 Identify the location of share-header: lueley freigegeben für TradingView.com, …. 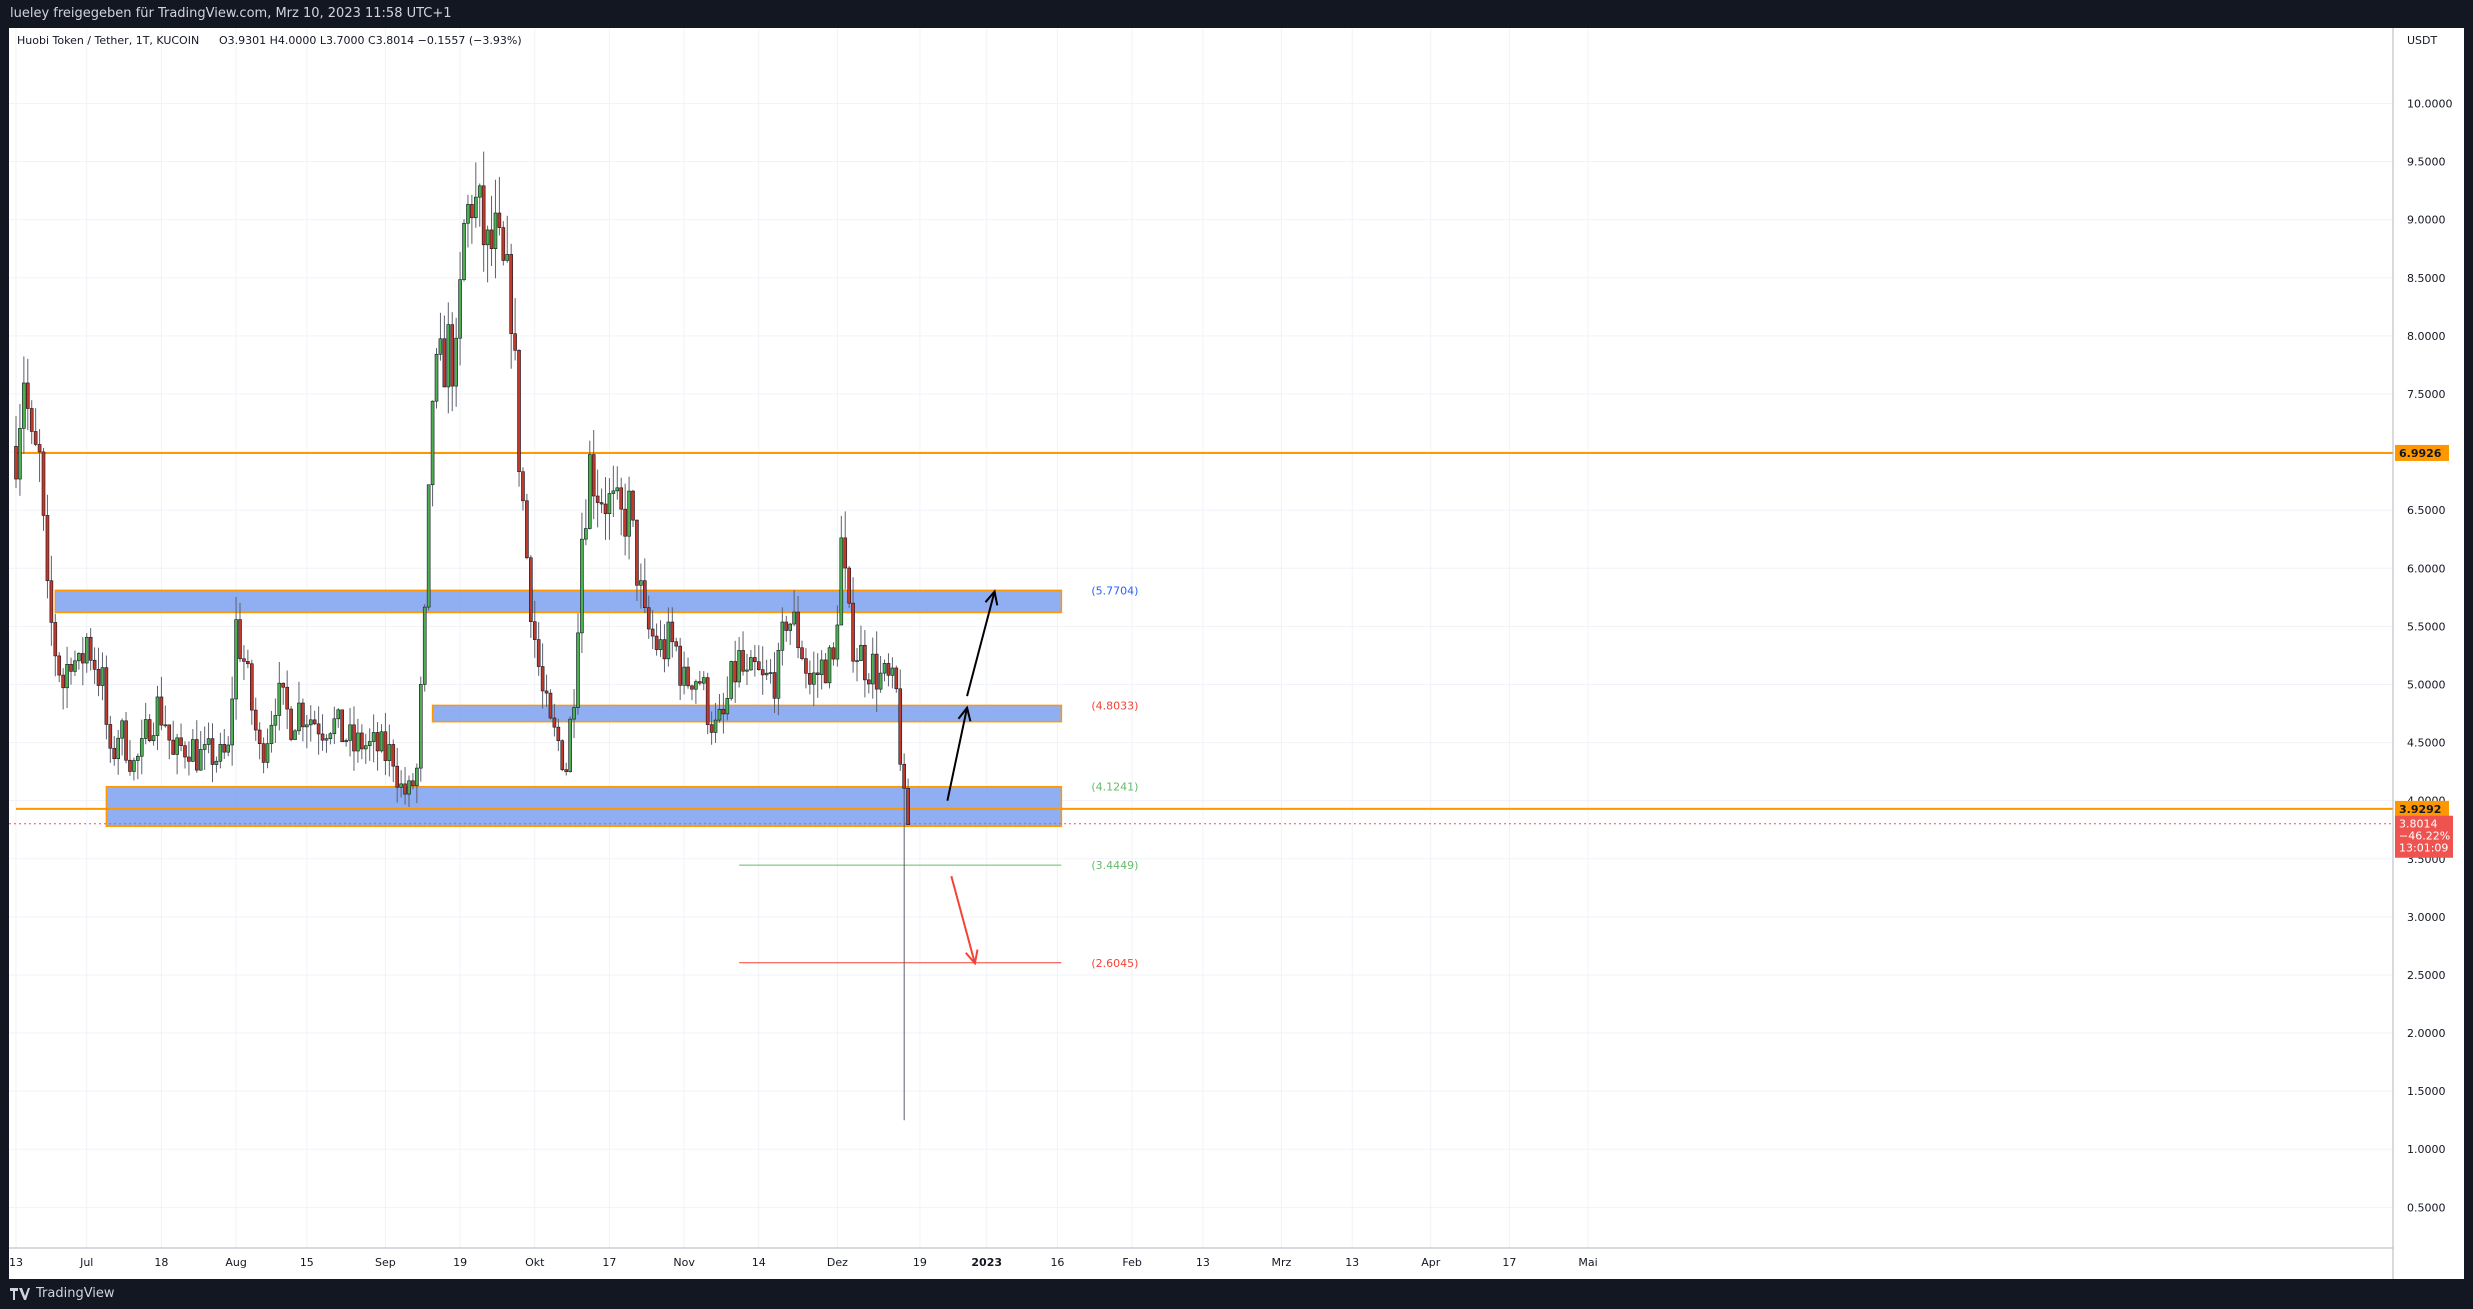
(1236, 14).